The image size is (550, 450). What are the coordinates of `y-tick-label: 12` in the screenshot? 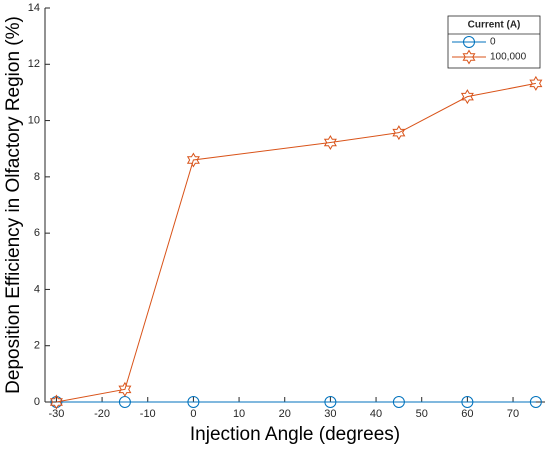 It's located at (34, 64).